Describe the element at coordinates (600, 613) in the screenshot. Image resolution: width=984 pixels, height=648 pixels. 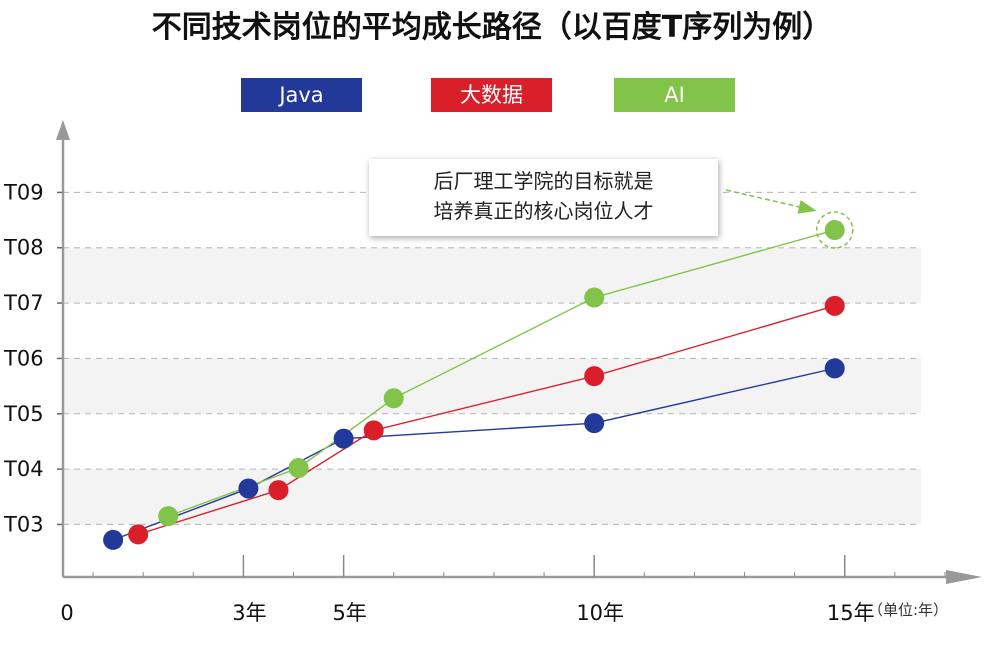
I see `x-tick-label: 10年` at that location.